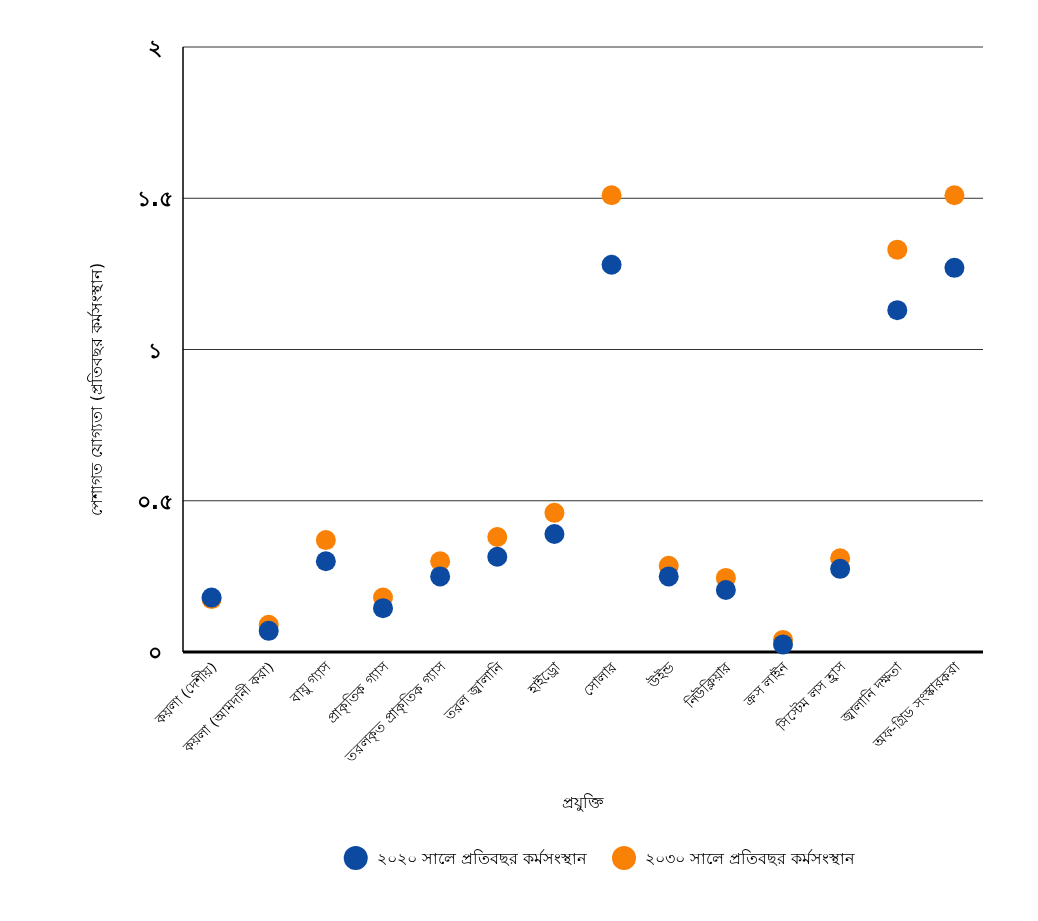  I want to click on y-tick-label: ০.৫, so click(155, 501).